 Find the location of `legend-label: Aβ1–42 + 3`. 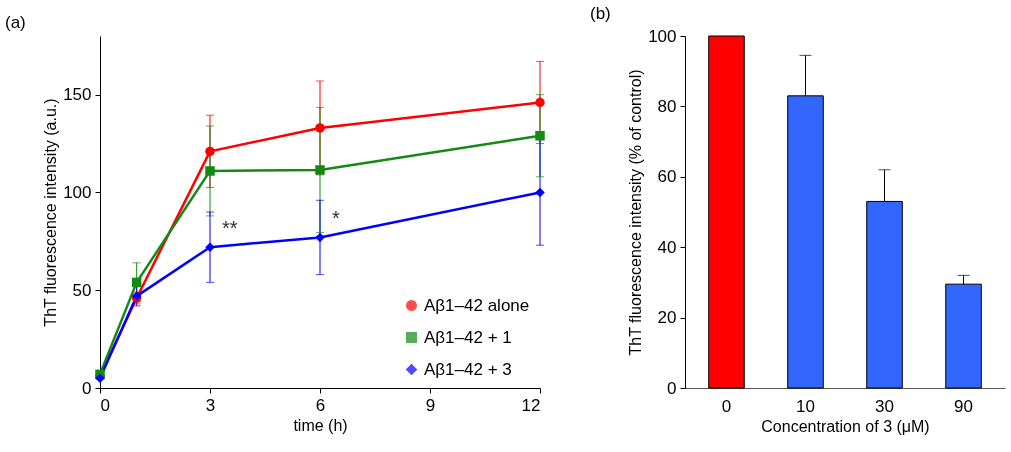

legend-label: Aβ1–42 + 3 is located at coordinates (468, 369).